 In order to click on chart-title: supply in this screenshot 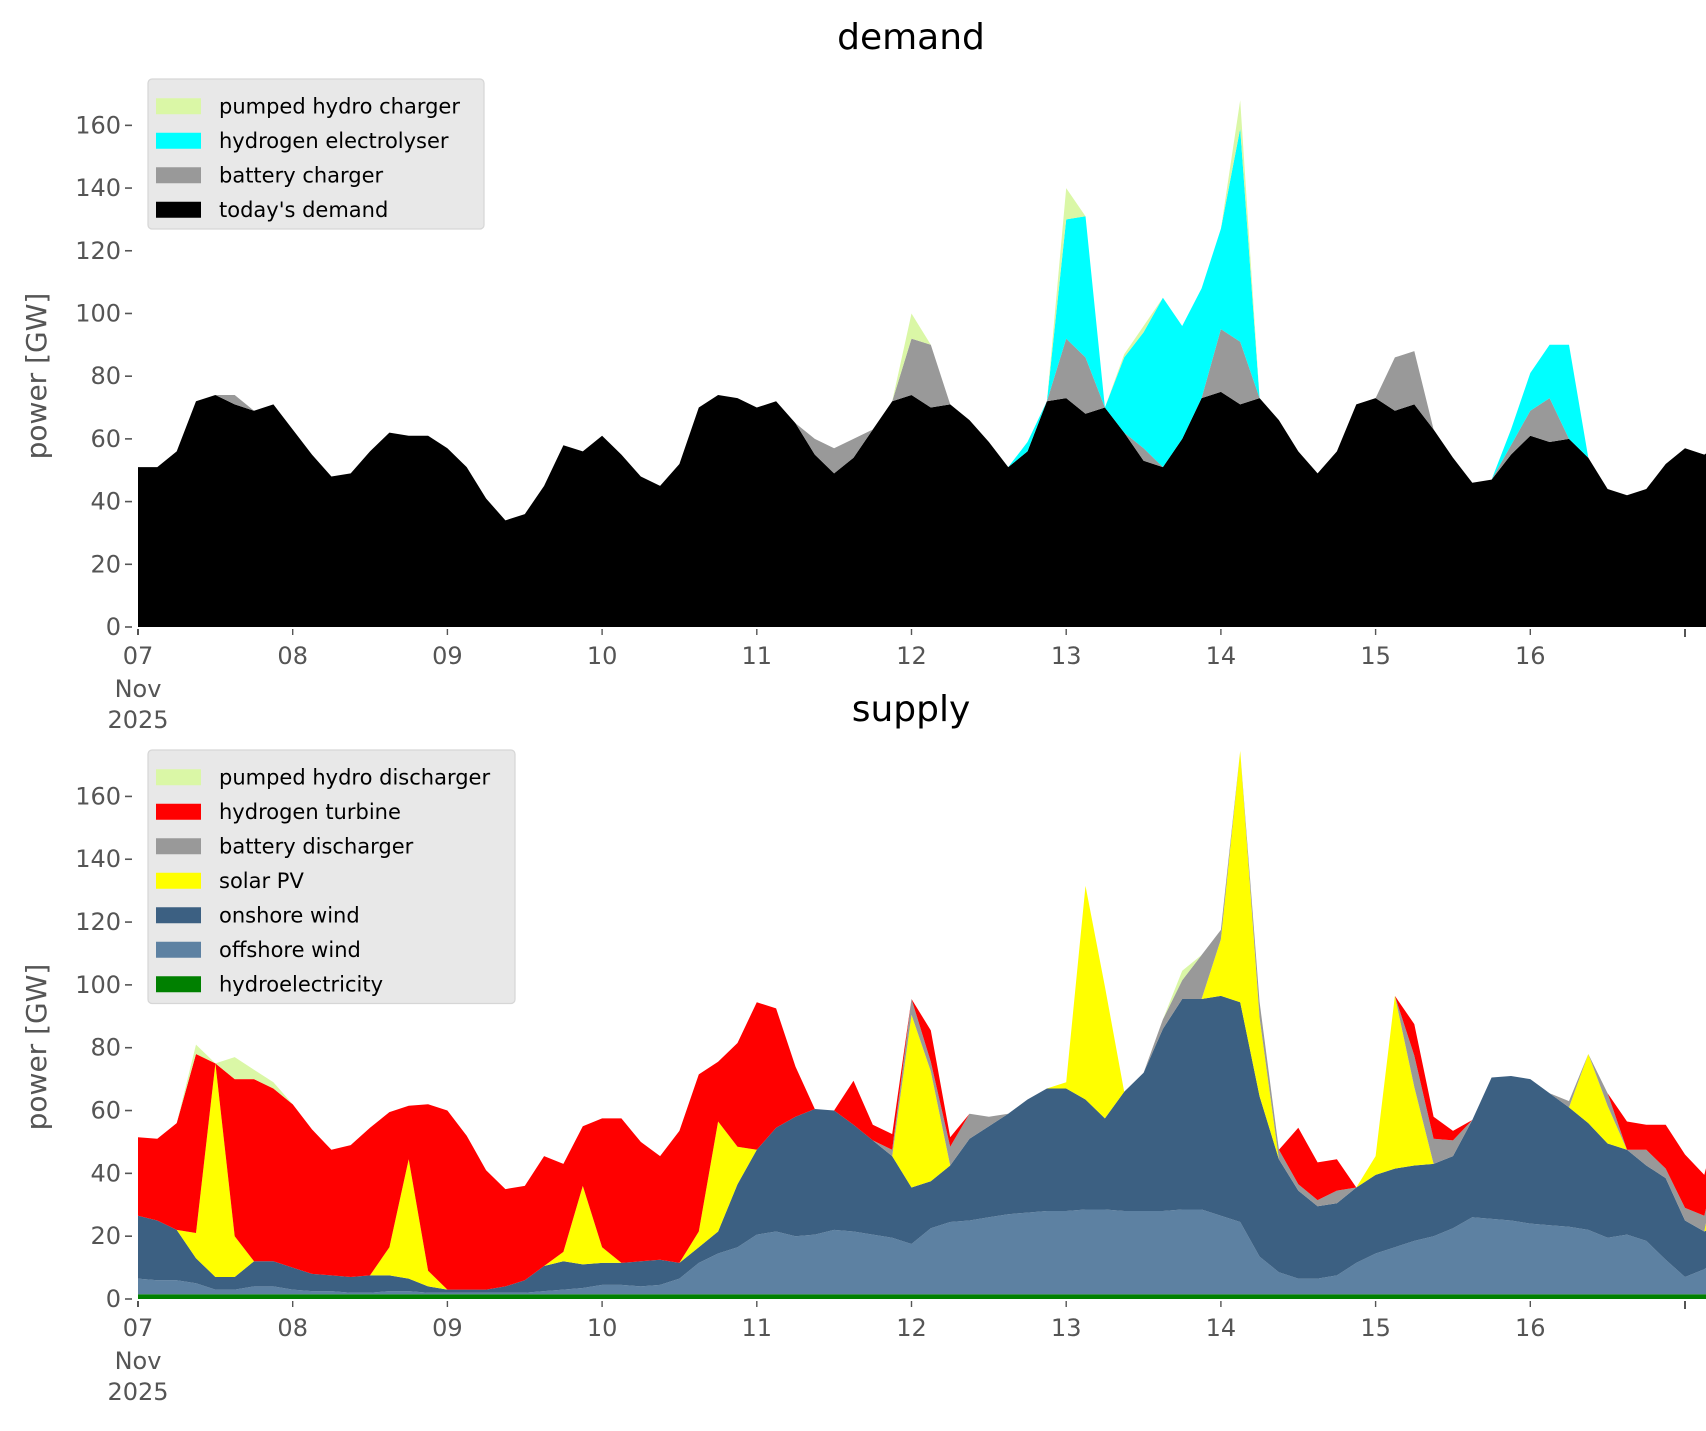, I will do `click(911, 709)`.